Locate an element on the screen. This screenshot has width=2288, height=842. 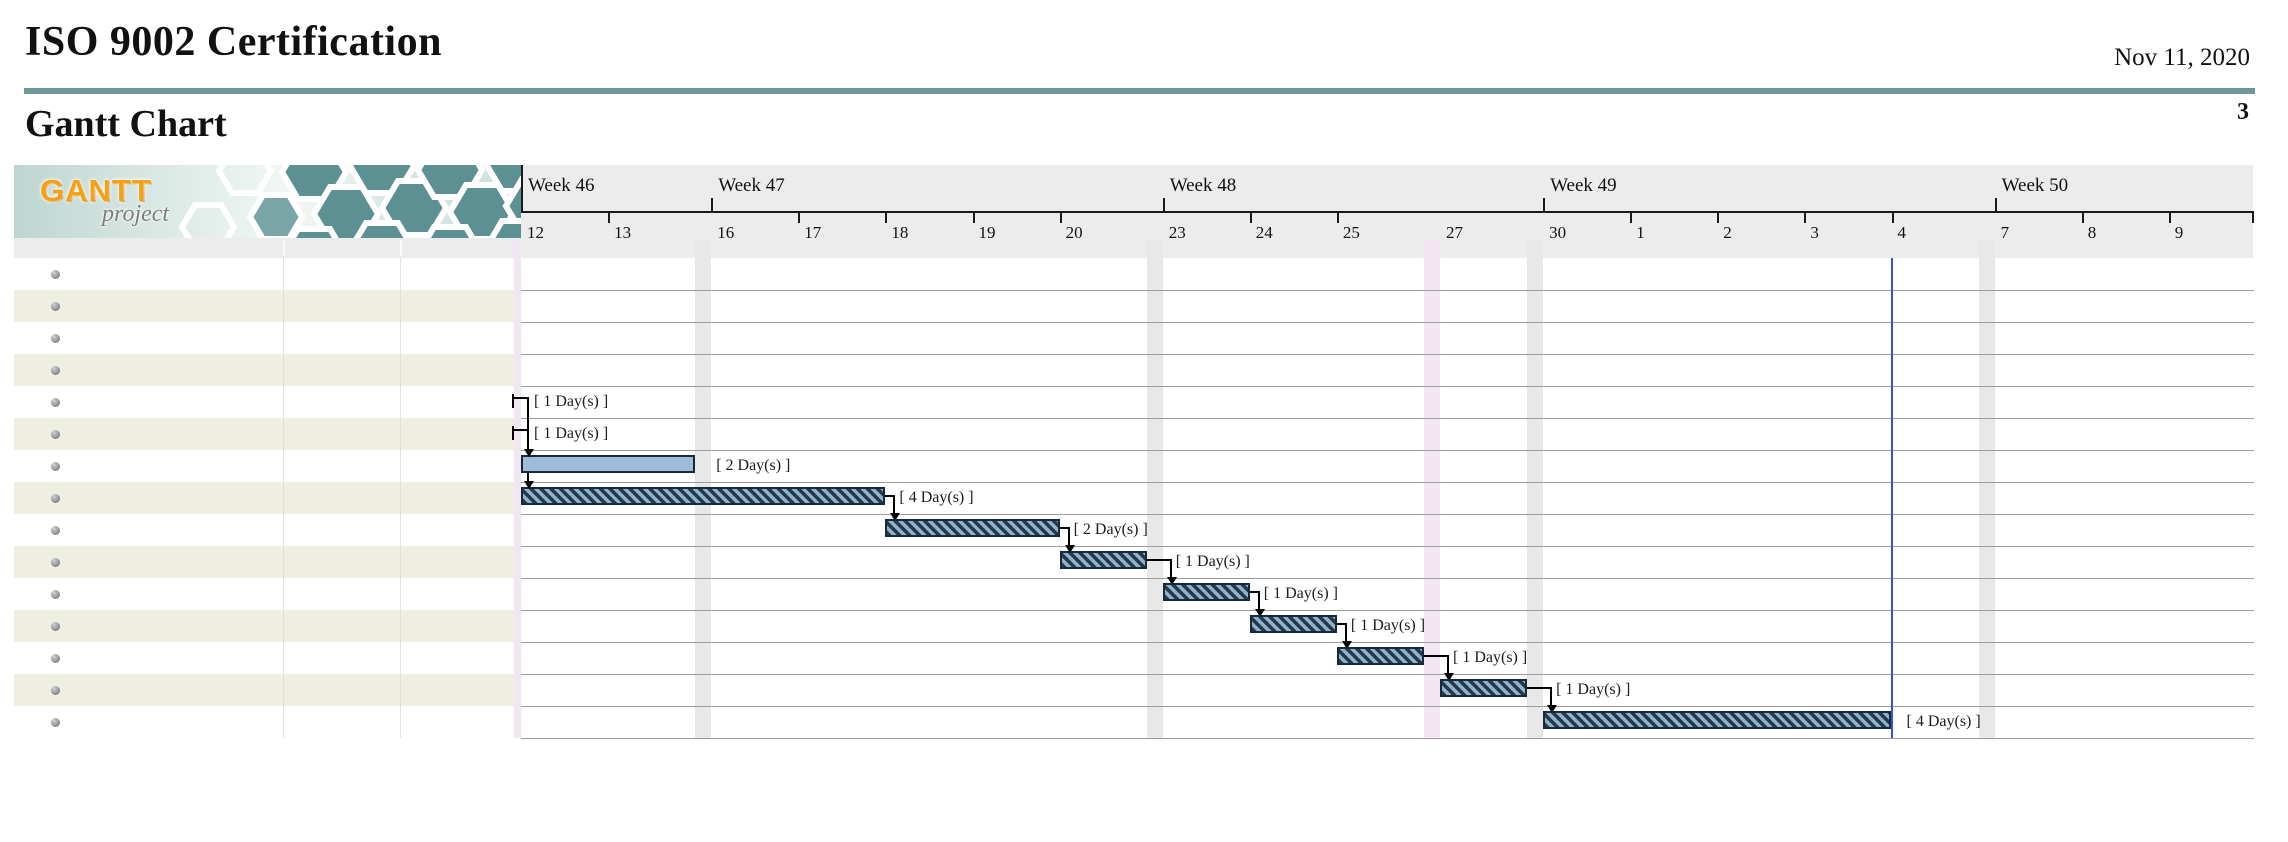
day-label: 3 is located at coordinates (1814, 232).